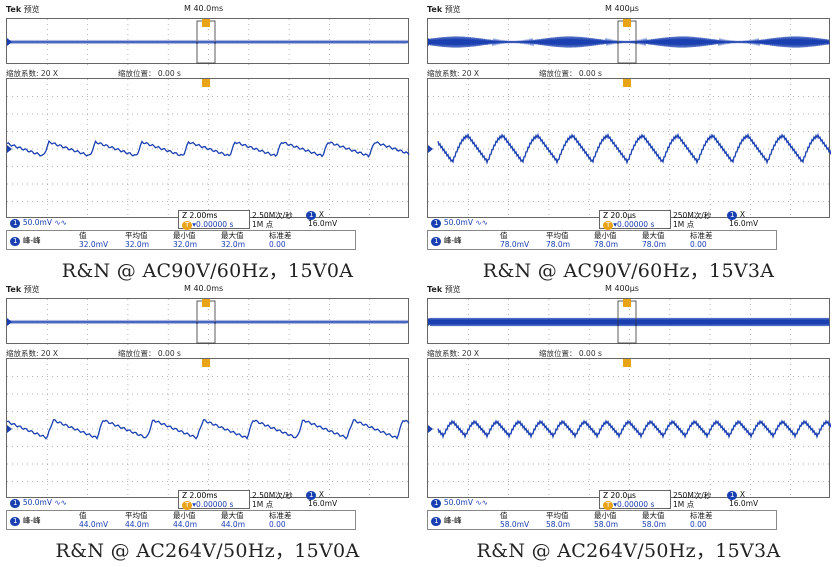  I want to click on meas-value: 值 32.0mV, so click(94, 240).